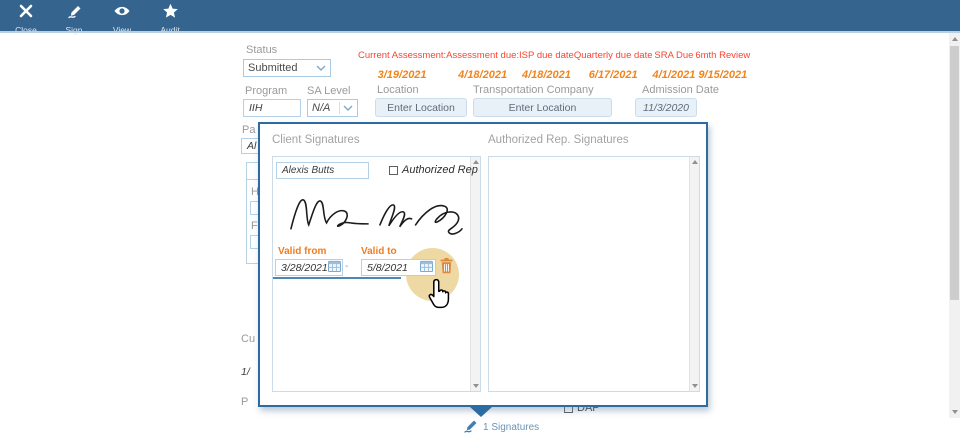 This screenshot has width=960, height=441. Describe the element at coordinates (74, 13) in the screenshot. I see `sign-pen-icon` at that location.